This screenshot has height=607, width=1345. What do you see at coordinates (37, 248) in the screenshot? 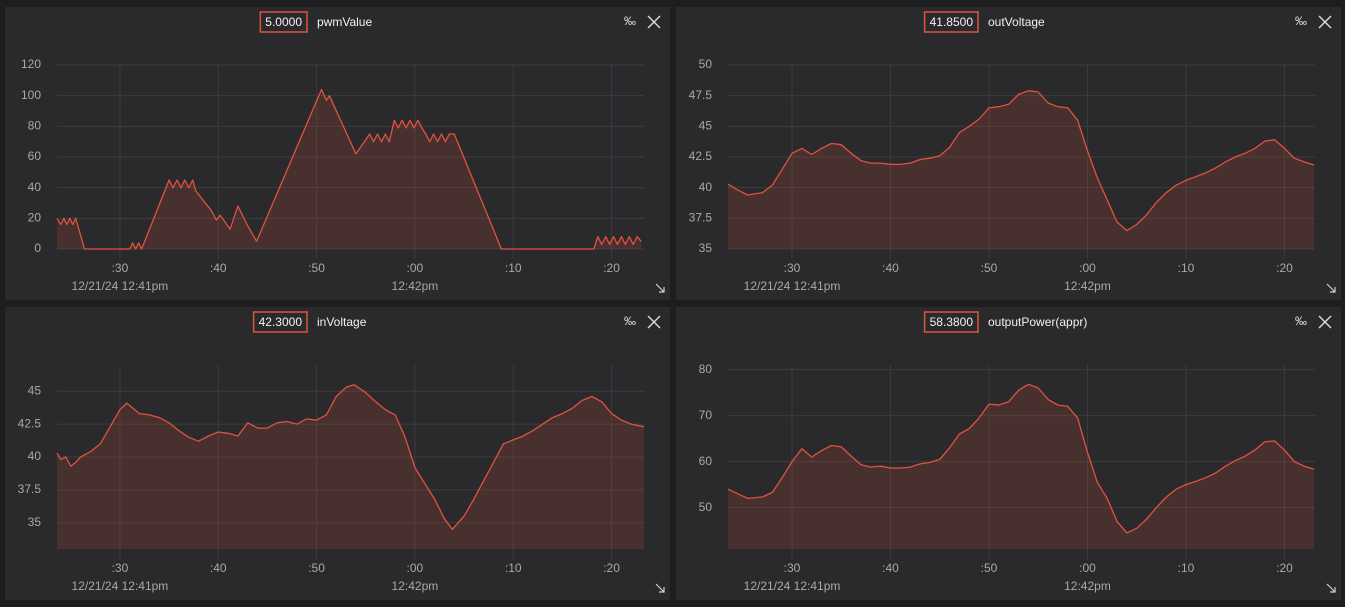
I see `y-tick-label: 0` at bounding box center [37, 248].